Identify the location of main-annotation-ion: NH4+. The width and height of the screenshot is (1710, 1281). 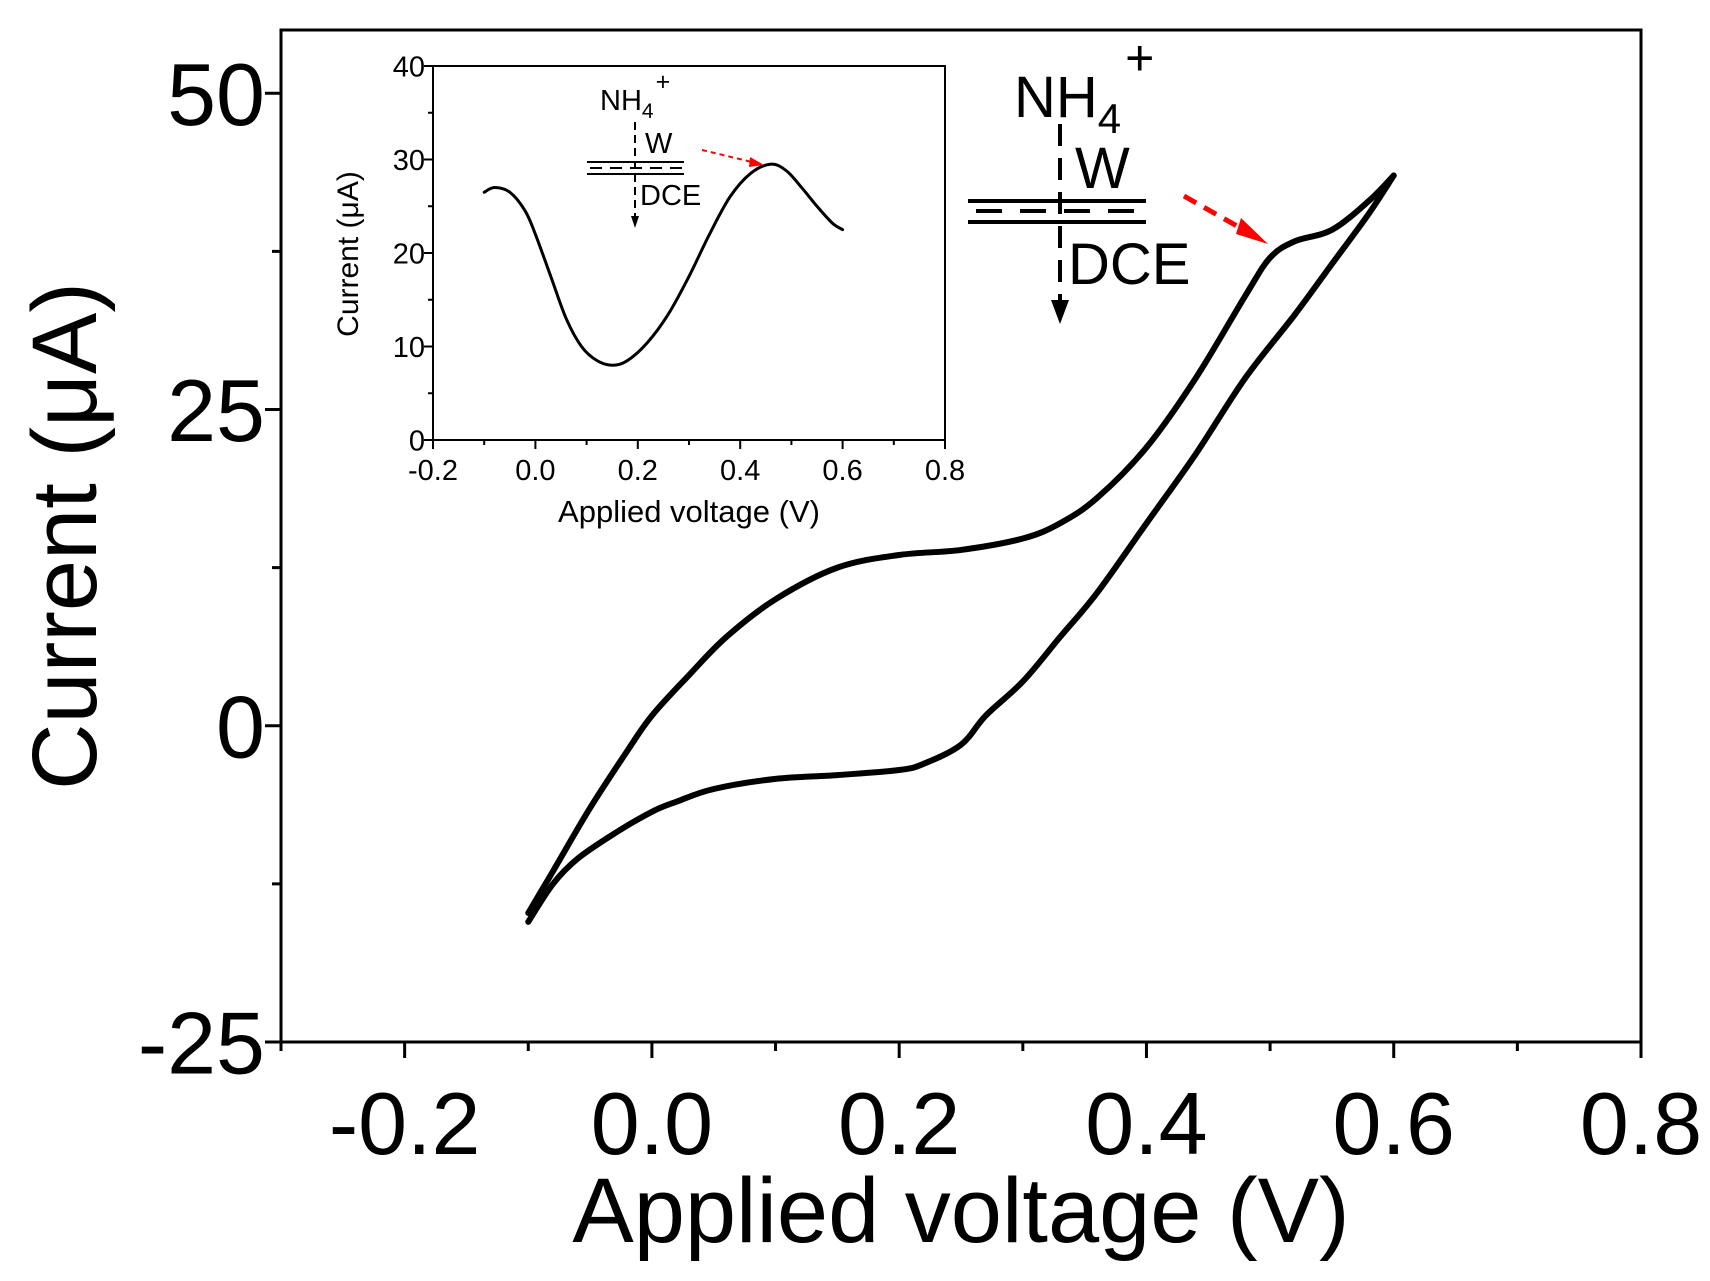
(1084, 86).